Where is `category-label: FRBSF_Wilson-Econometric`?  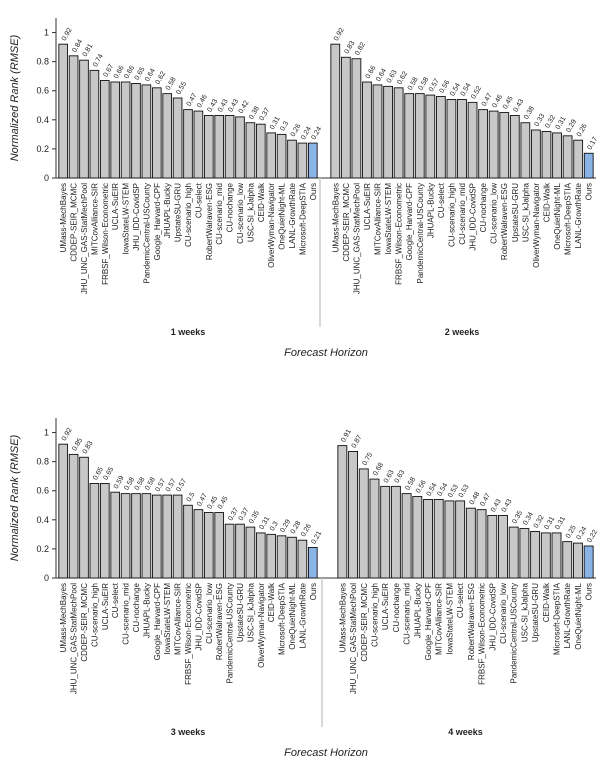 category-label: FRBSF_Wilson-Econometric is located at coordinates (188, 634).